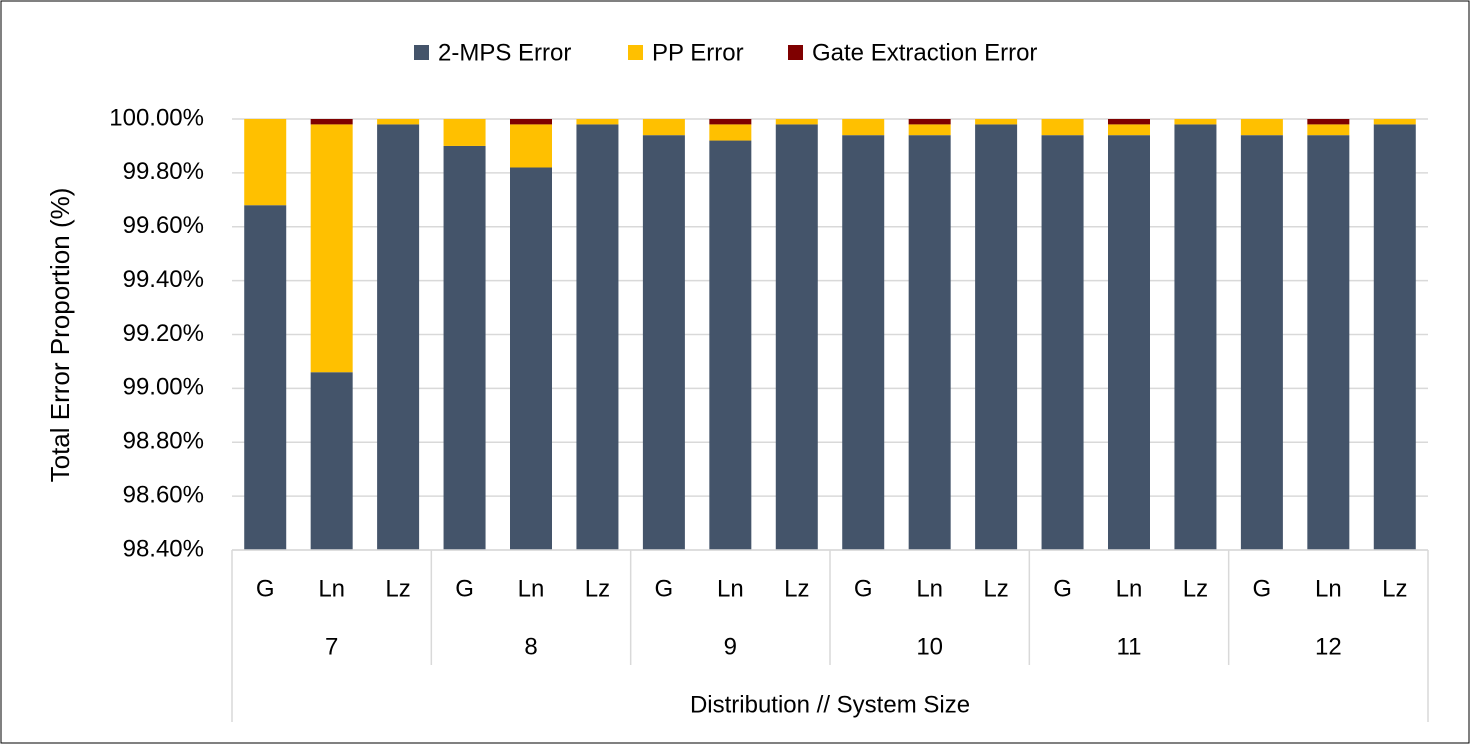 The width and height of the screenshot is (1471, 750). I want to click on y-tick-label: 98.60%, so click(163, 494).